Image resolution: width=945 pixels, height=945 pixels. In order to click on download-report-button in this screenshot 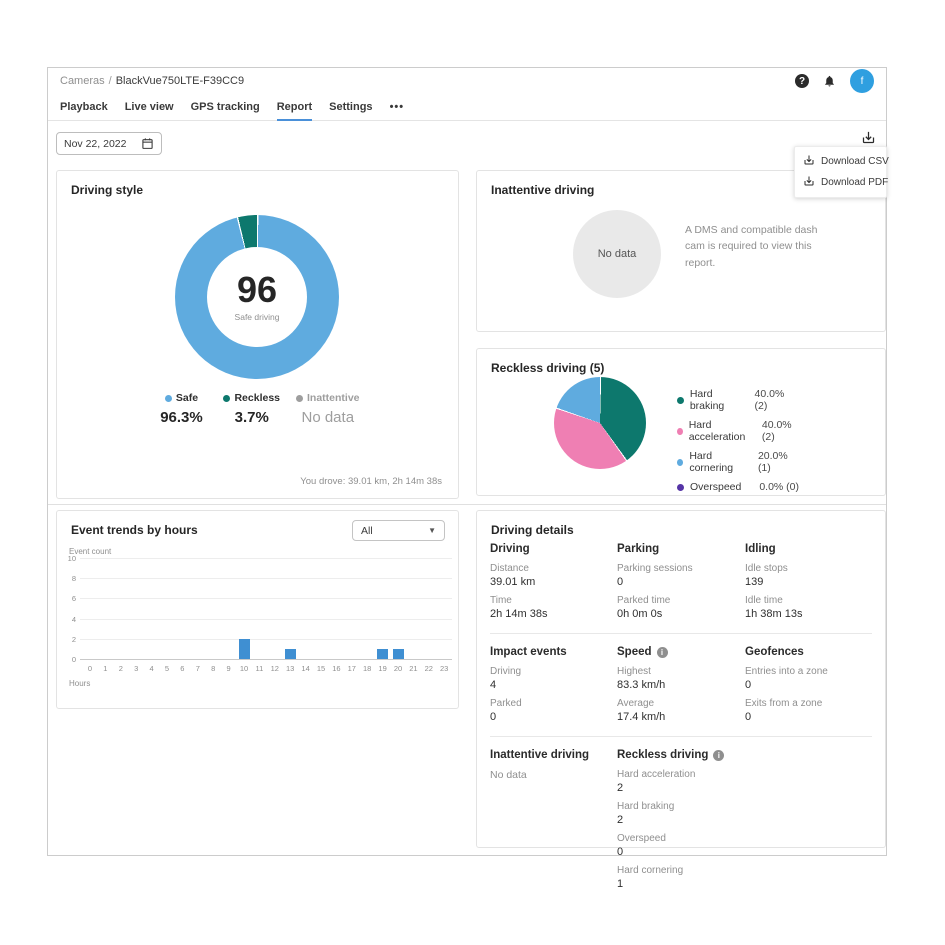, I will do `click(868, 140)`.